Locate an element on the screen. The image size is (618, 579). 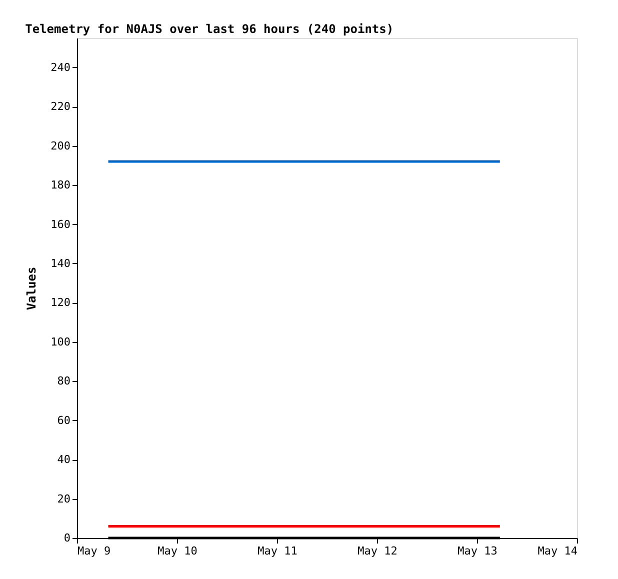
y-tick-label: 40 is located at coordinates (63, 459).